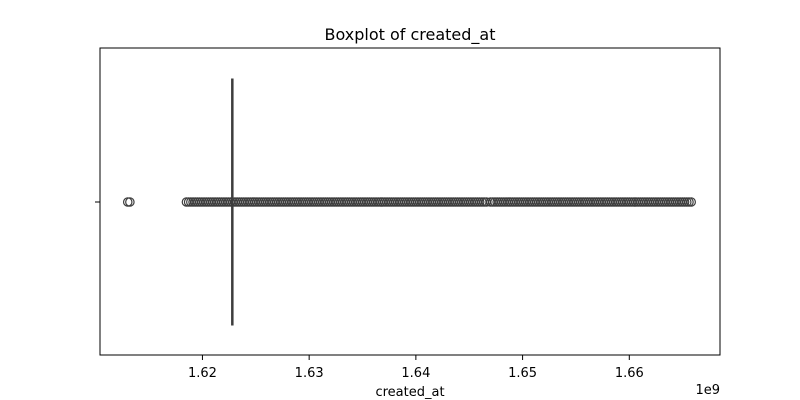 The width and height of the screenshot is (800, 400). Describe the element at coordinates (409, 202) in the screenshot. I see `outliers-group` at that location.